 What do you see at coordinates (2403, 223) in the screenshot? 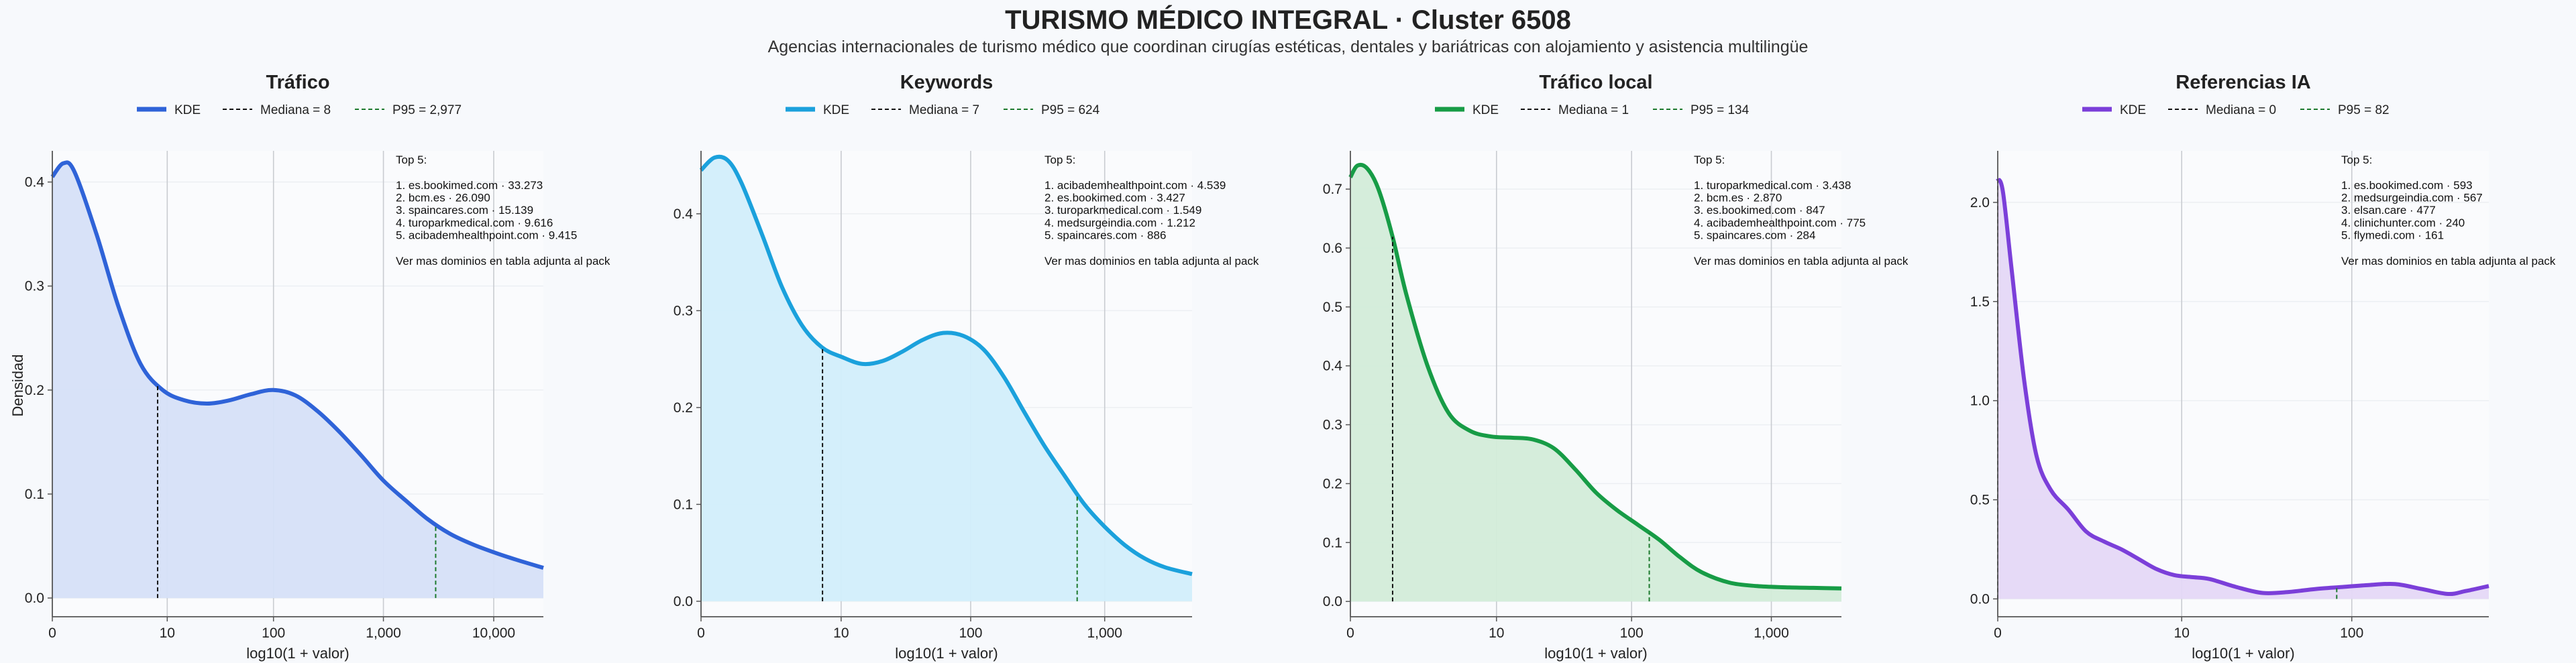
I see `top5-item: 4. clinichunter.com · 240` at bounding box center [2403, 223].